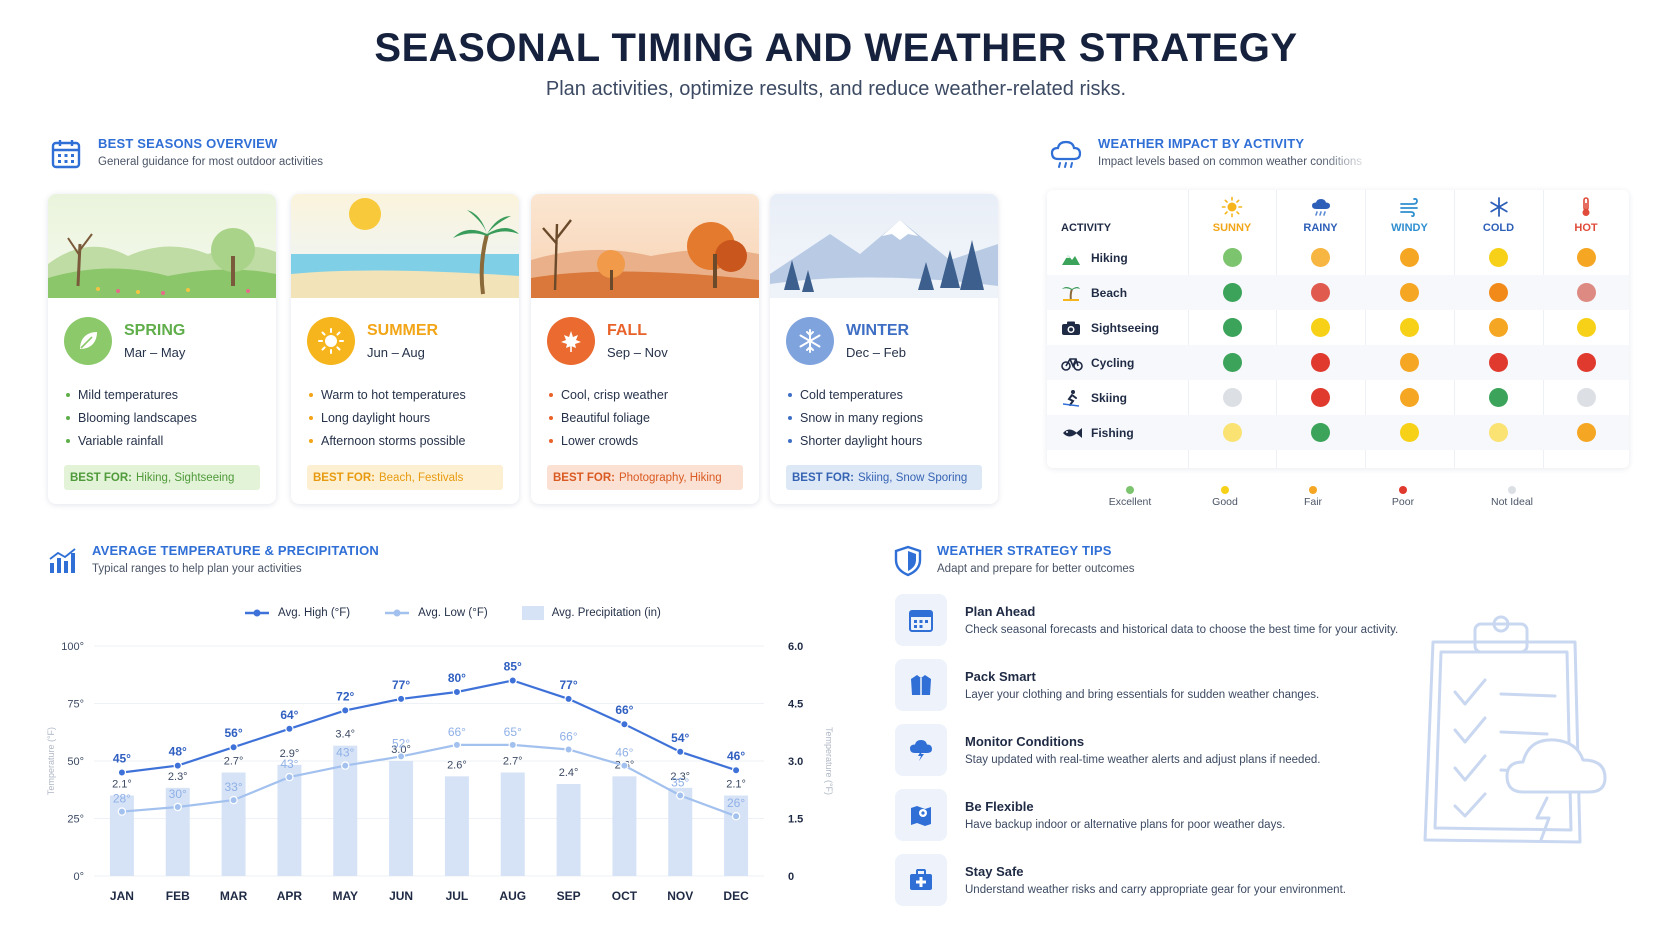 The width and height of the screenshot is (1672, 941). I want to click on avg-low-data-label: 28°, so click(122, 799).